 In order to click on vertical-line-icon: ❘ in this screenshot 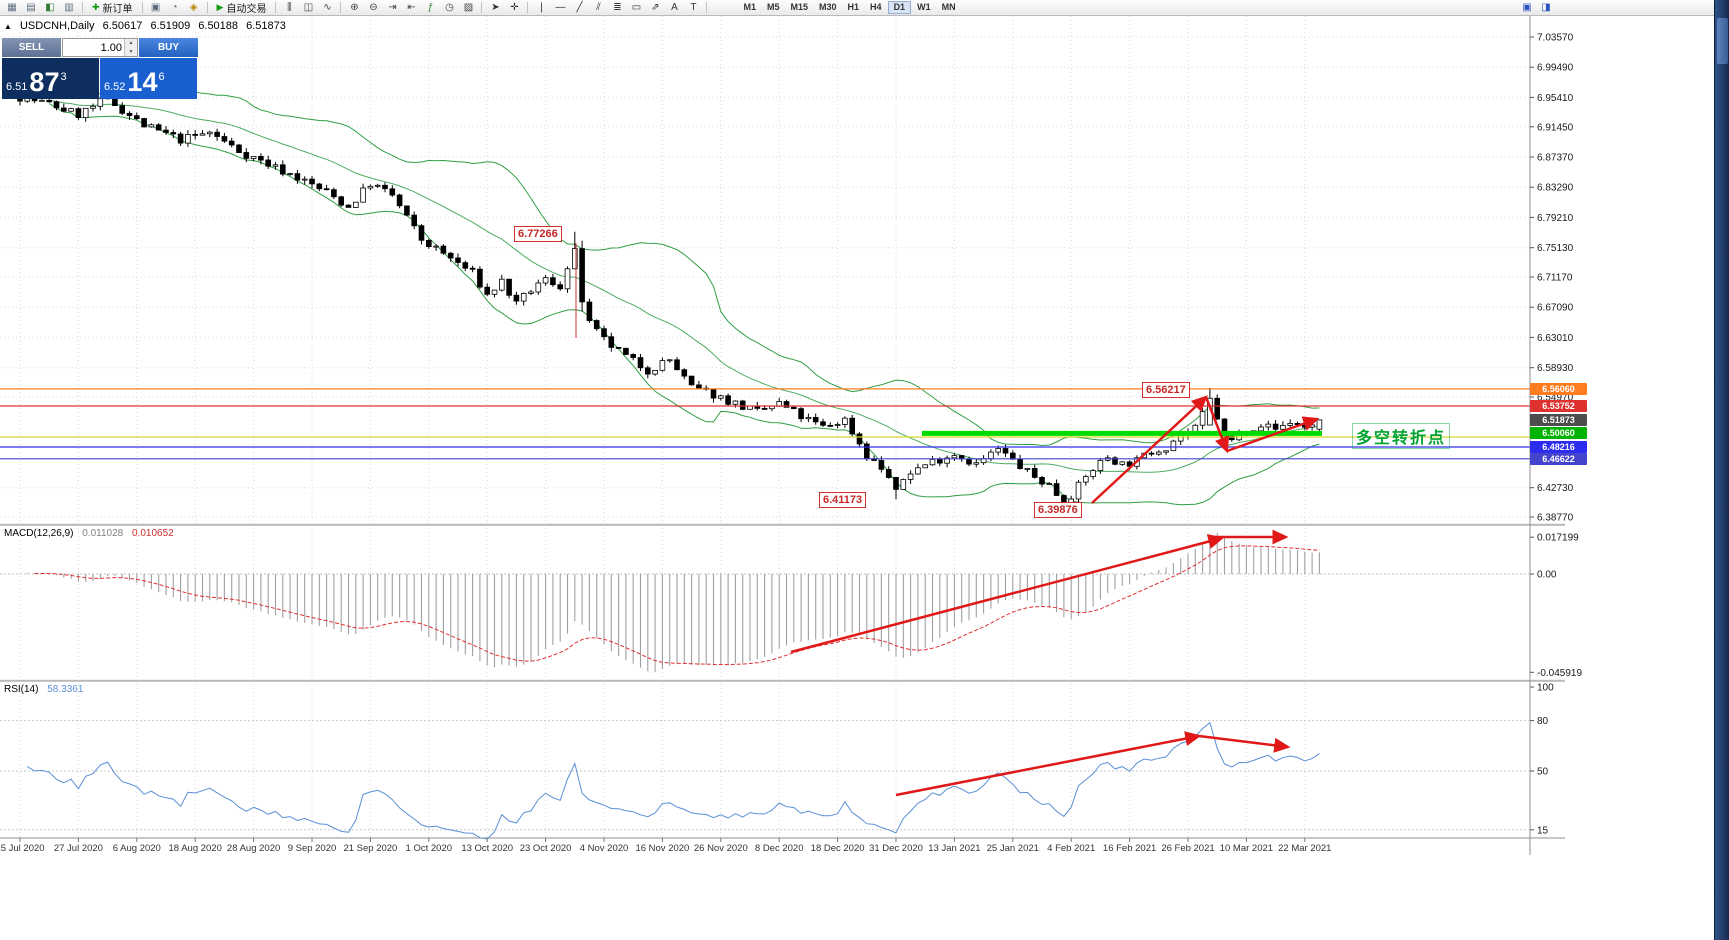, I will do `click(541, 7)`.